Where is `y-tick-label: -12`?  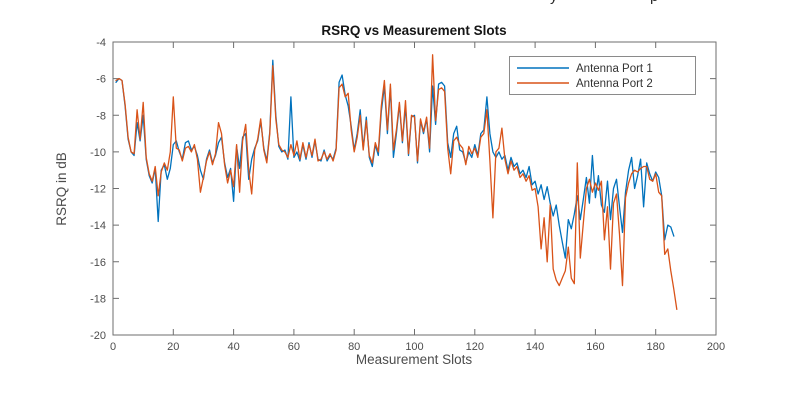
y-tick-label: -12 is located at coordinates (98, 190).